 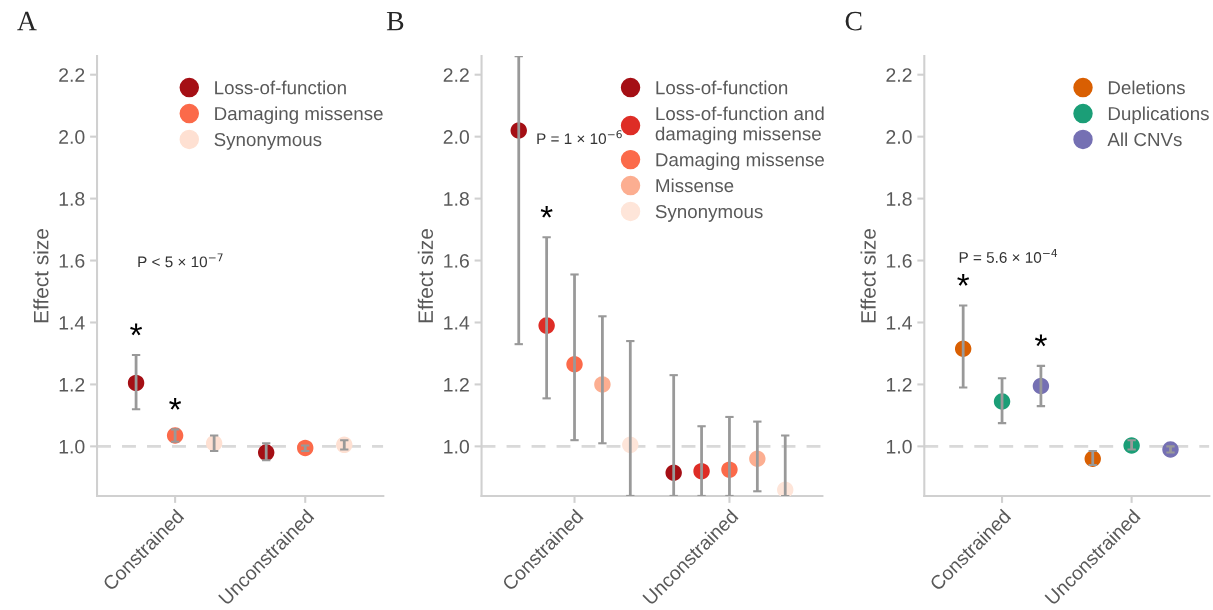 I want to click on chart-title: B, so click(x=395, y=21).